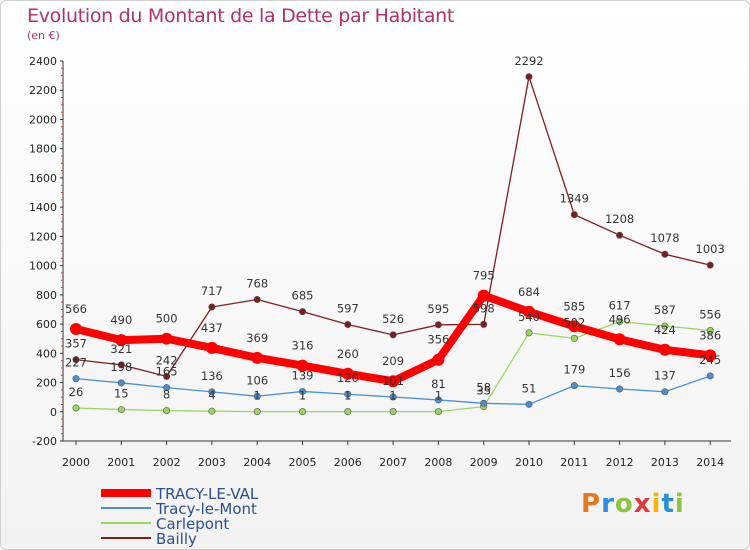 This screenshot has width=750, height=550. I want to click on data-label: 1208, so click(619, 219).